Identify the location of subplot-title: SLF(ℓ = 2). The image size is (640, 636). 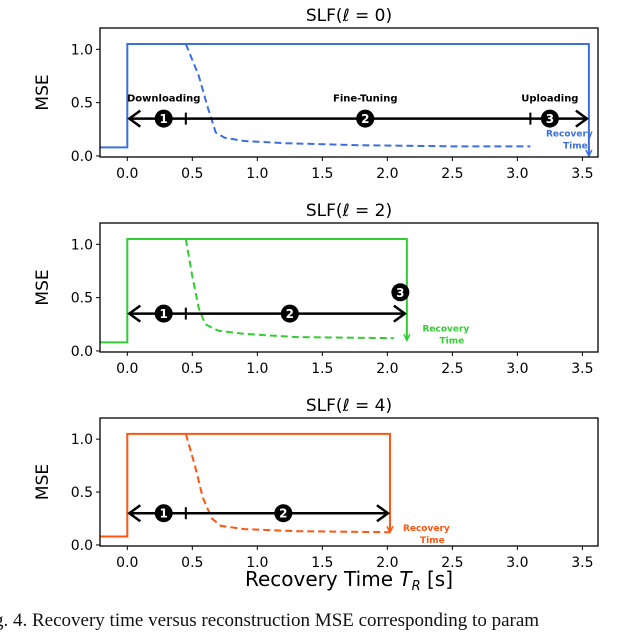
(349, 211).